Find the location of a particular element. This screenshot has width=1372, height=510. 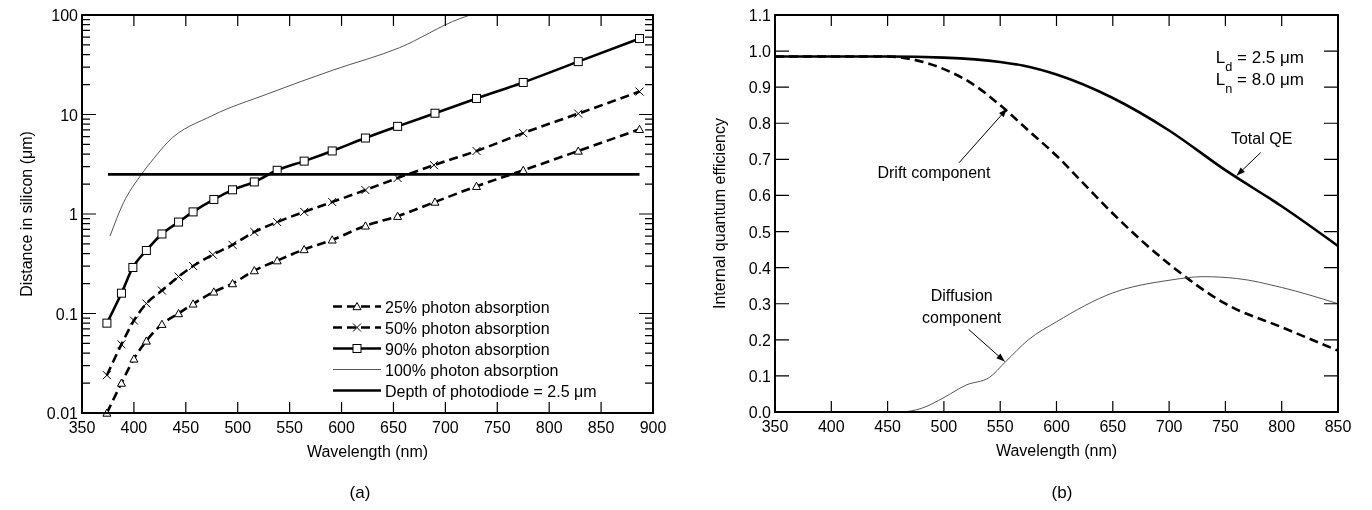

annotation: Diffusion component is located at coordinates (962, 307).